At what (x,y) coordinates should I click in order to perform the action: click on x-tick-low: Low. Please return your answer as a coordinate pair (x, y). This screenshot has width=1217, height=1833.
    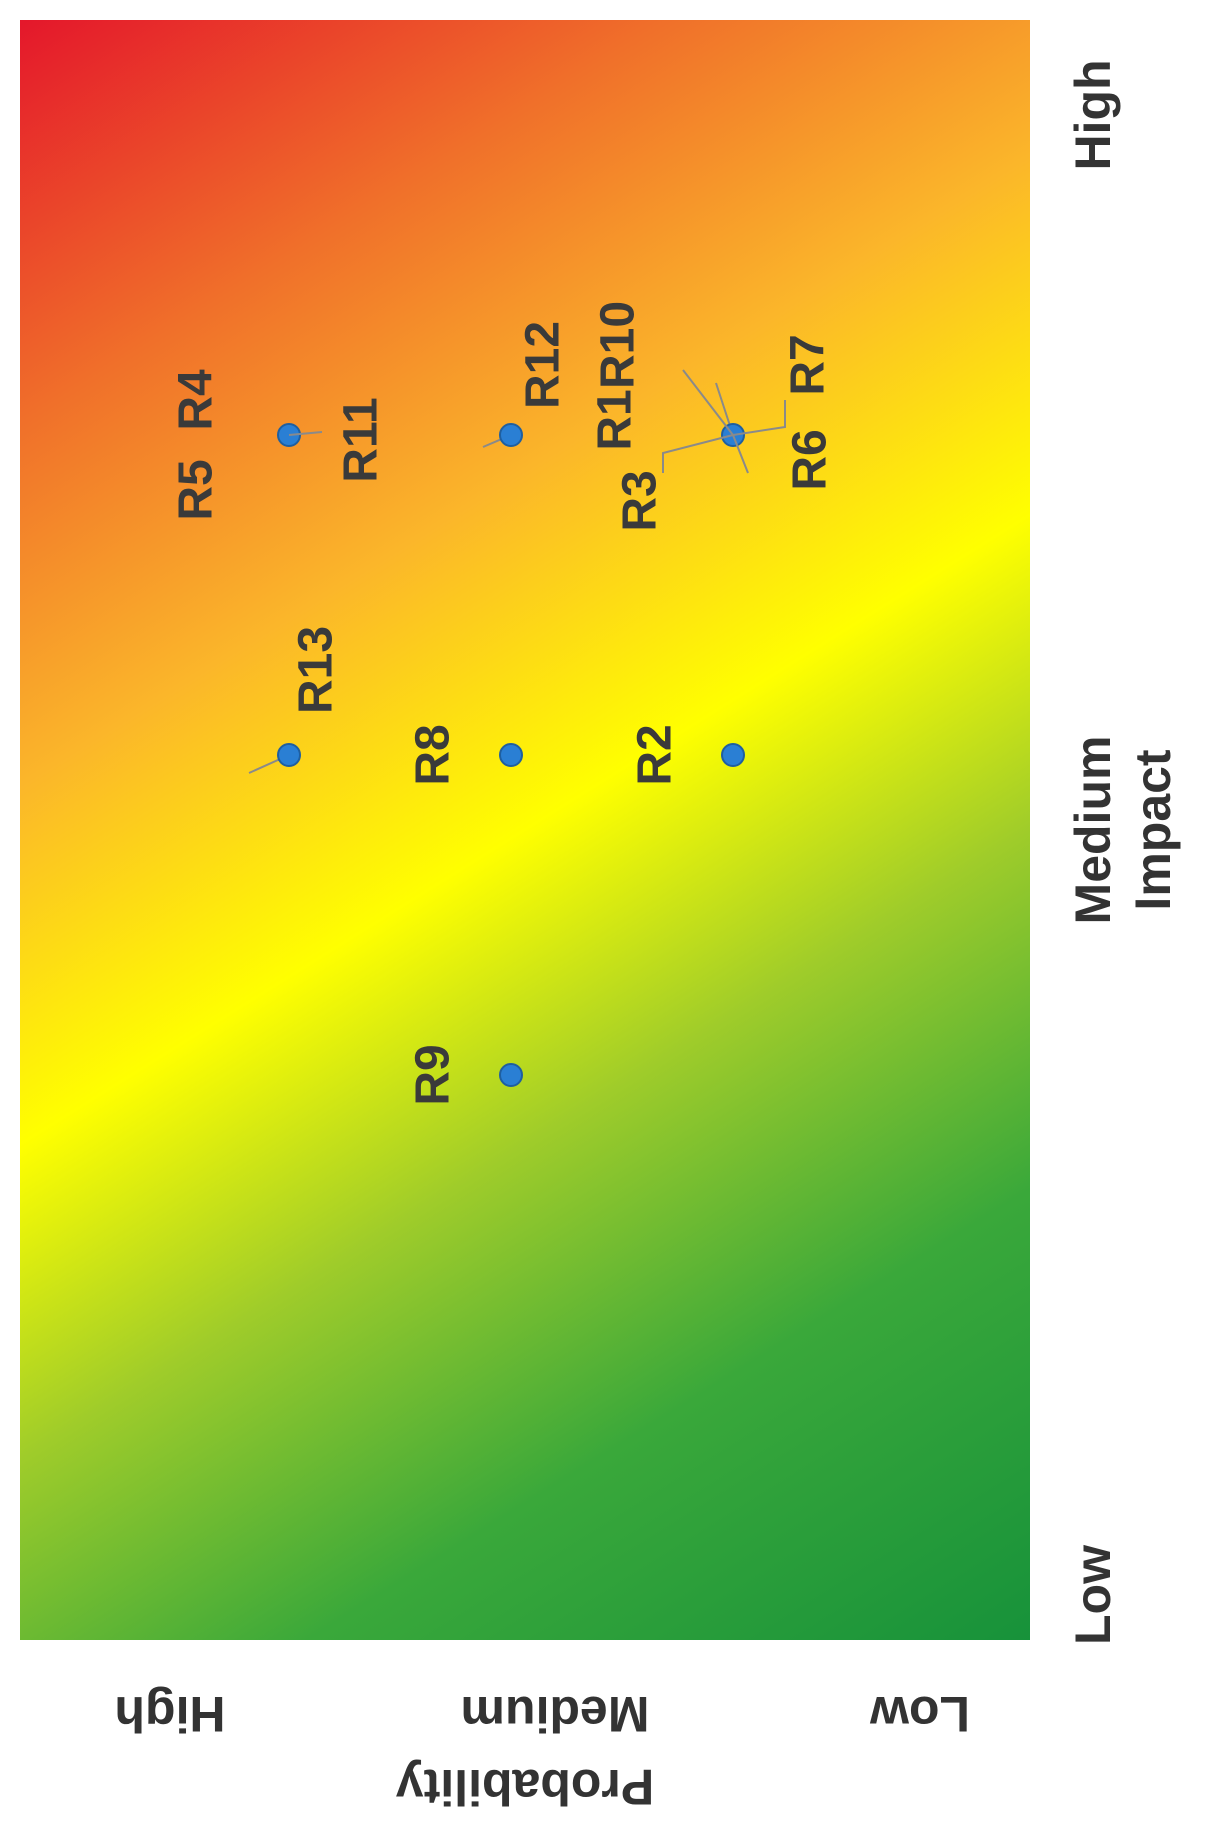
    Looking at the image, I should click on (1093, 1595).